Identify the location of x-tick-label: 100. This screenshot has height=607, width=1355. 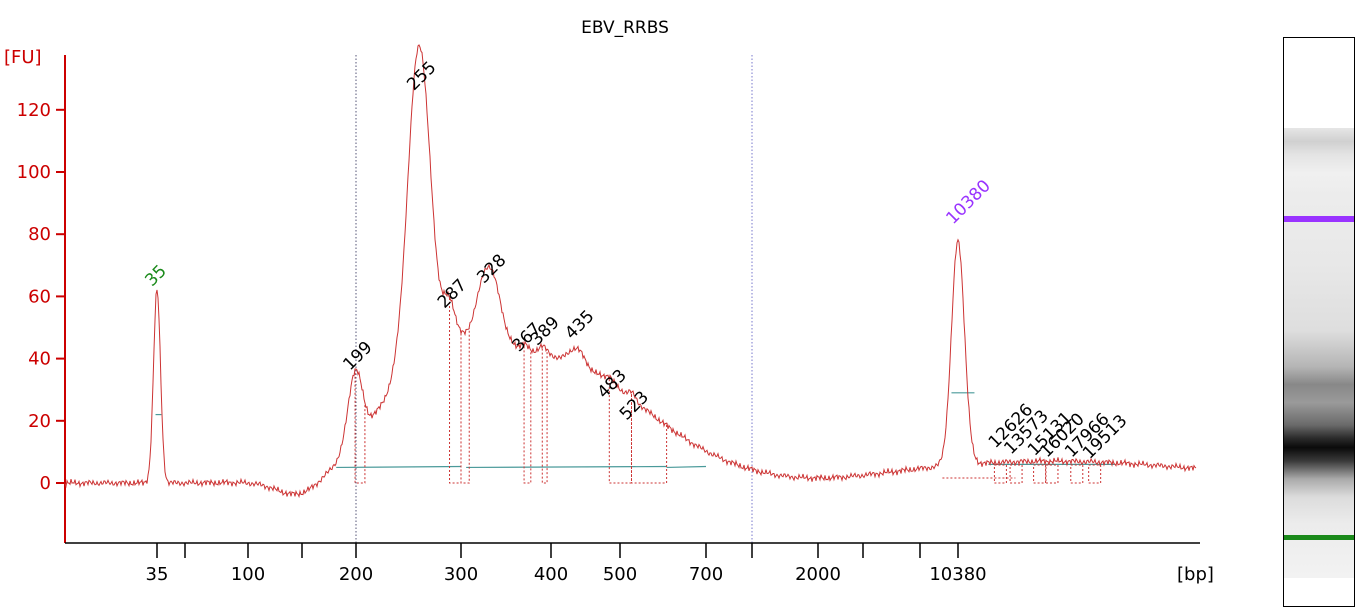
(248, 574).